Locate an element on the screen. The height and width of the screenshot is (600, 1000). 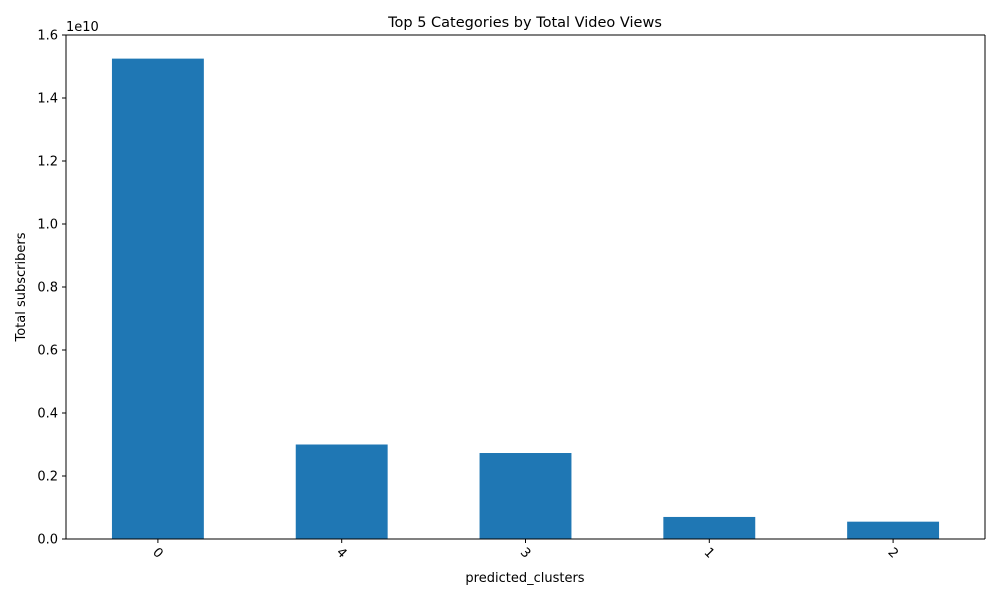
y-tick-label: 0.8 is located at coordinates (47, 288).